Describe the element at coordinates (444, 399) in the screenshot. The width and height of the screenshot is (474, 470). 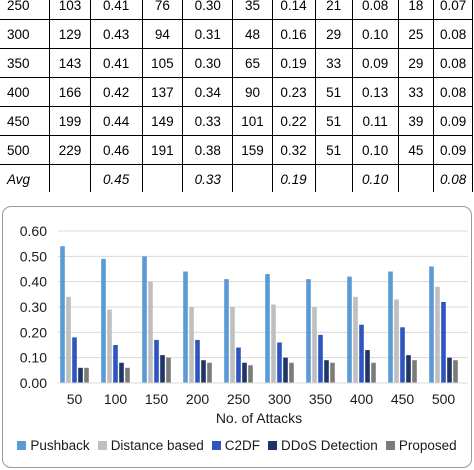
I see `x-tick-label: 500` at that location.